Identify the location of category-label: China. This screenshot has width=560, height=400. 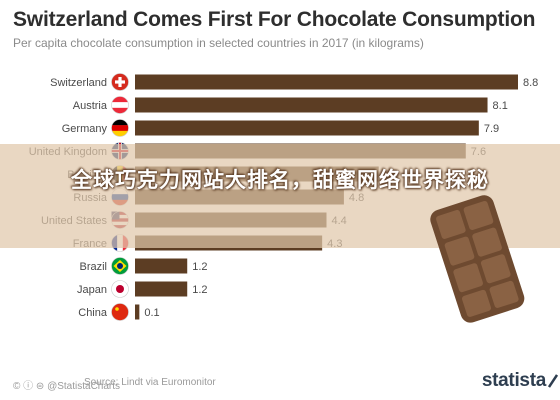
(93, 313).